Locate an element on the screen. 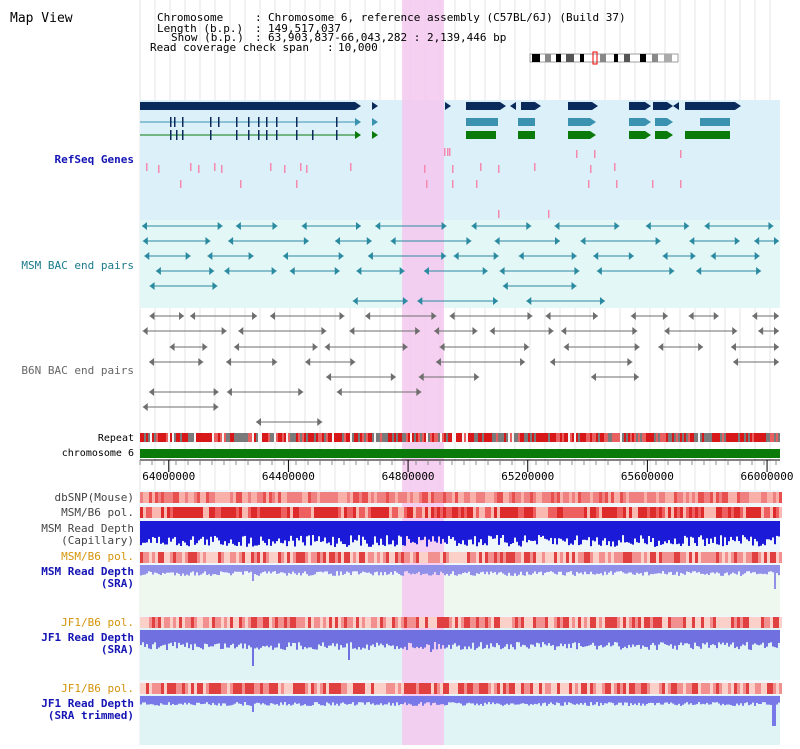 The image size is (800, 749). gene-strand-arrow is located at coordinates (670, 122).